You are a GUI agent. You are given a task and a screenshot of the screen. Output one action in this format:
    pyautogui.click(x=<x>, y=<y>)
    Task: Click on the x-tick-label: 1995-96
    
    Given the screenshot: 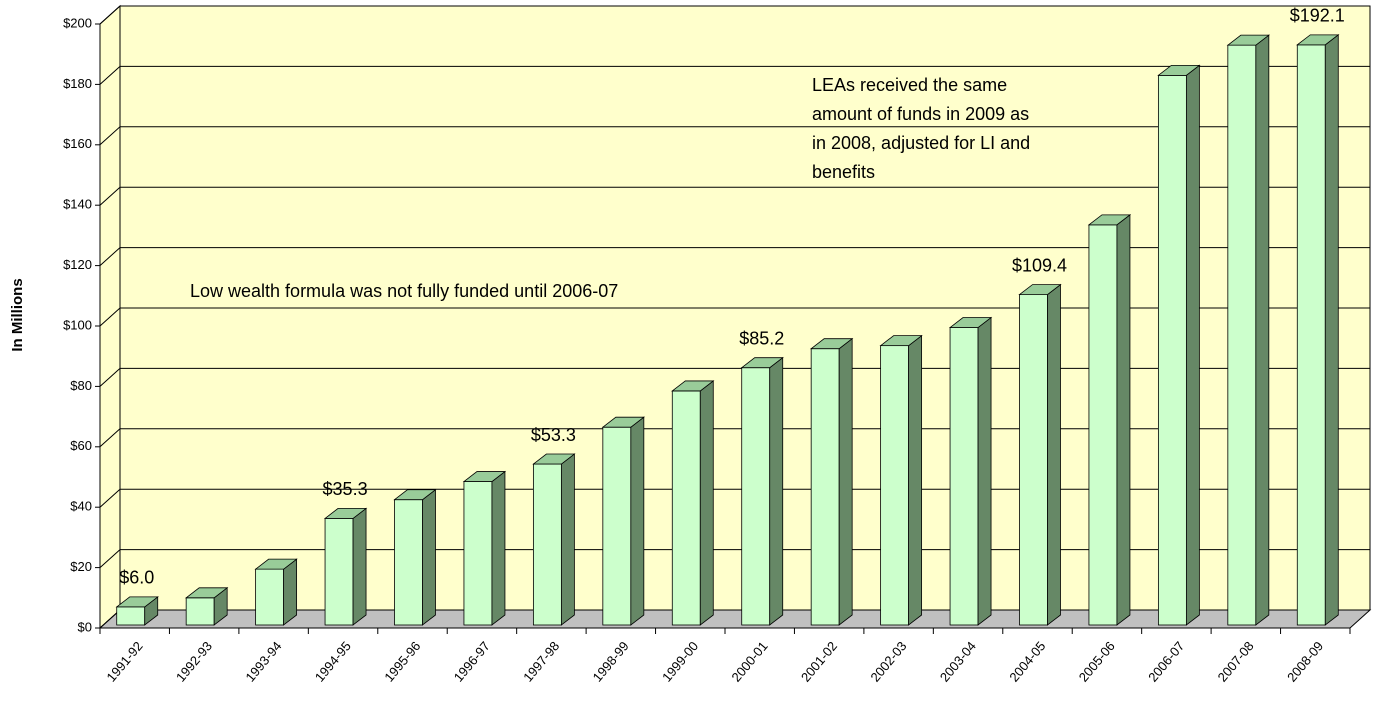 What is the action you would take?
    pyautogui.click(x=402, y=661)
    